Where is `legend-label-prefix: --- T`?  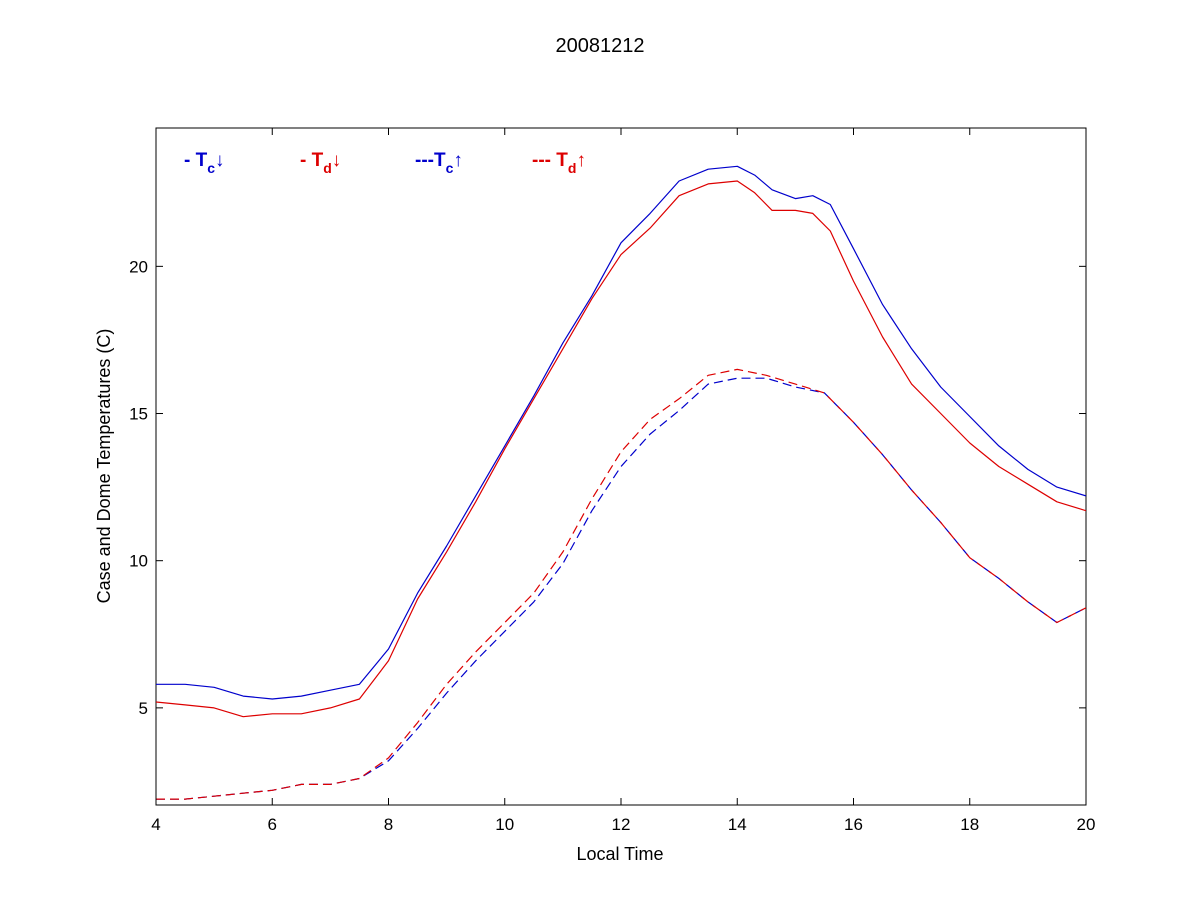
legend-label-prefix: --- T is located at coordinates (550, 160).